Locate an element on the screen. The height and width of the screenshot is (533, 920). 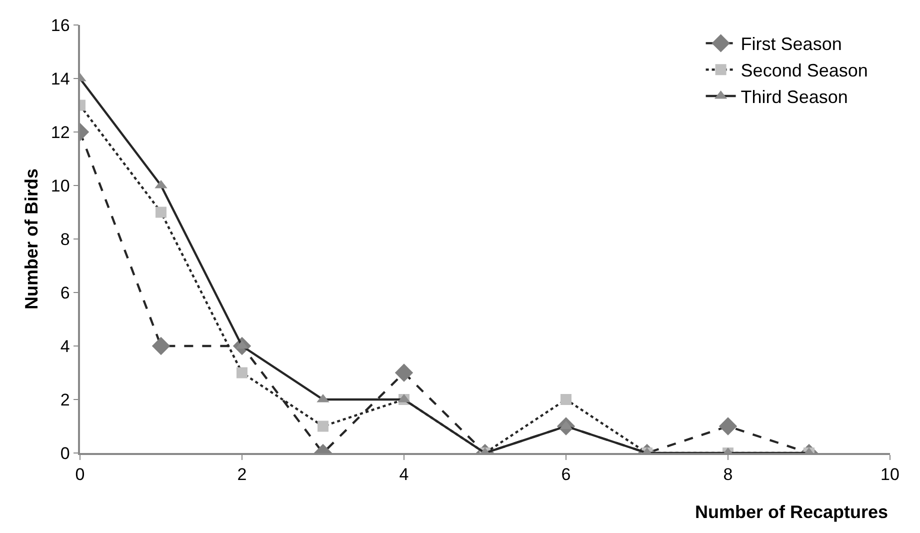
x-tick-label: 0 is located at coordinates (80, 474).